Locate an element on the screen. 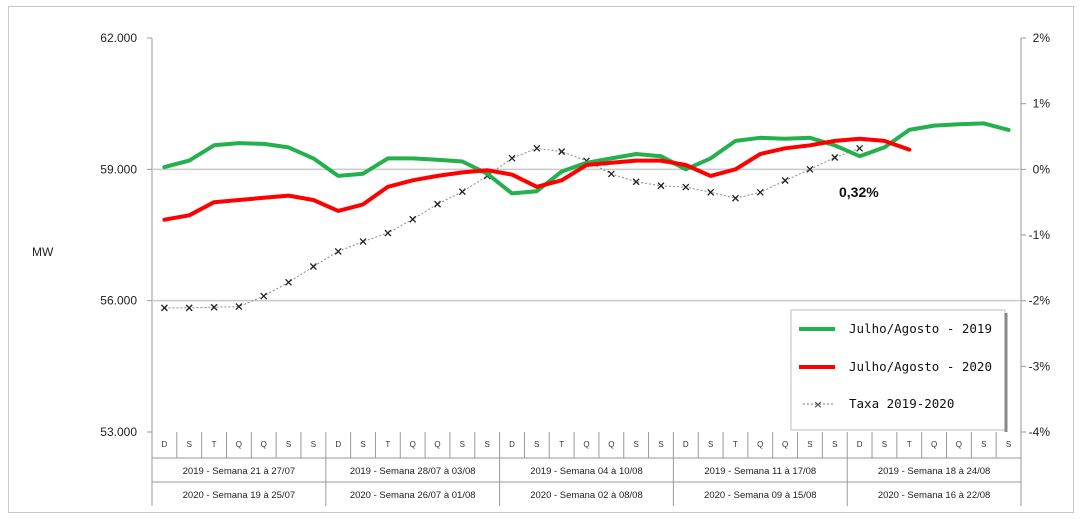 The height and width of the screenshot is (519, 1082). week-label-2019: 2019 - Semana 11 à 17/08 is located at coordinates (760, 471).